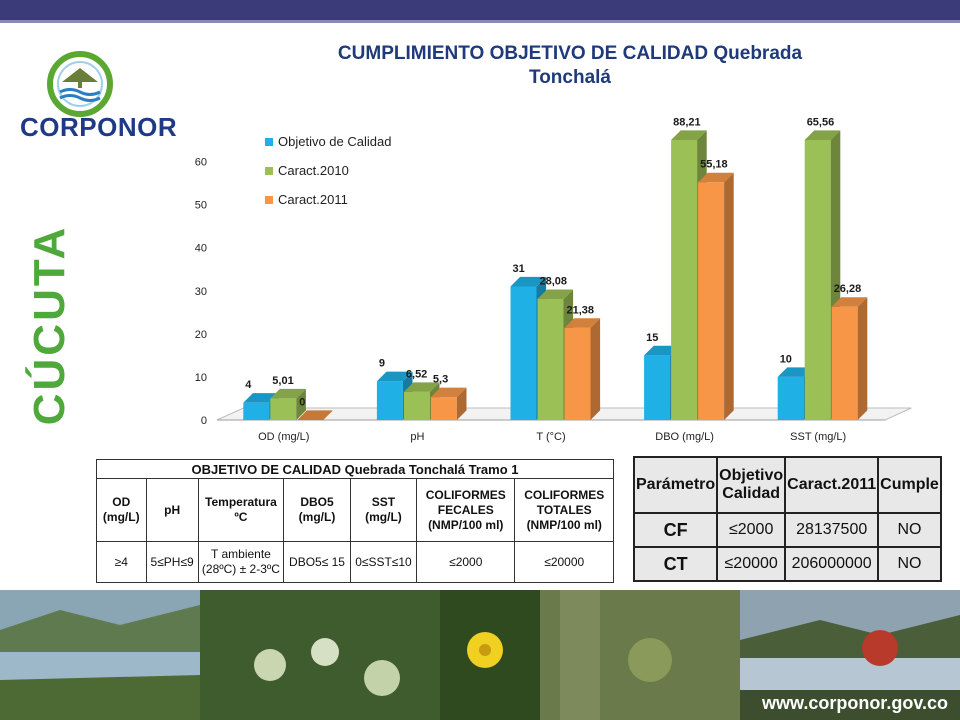  Describe the element at coordinates (204, 421) in the screenshot. I see `y-tick-label: 0` at that location.